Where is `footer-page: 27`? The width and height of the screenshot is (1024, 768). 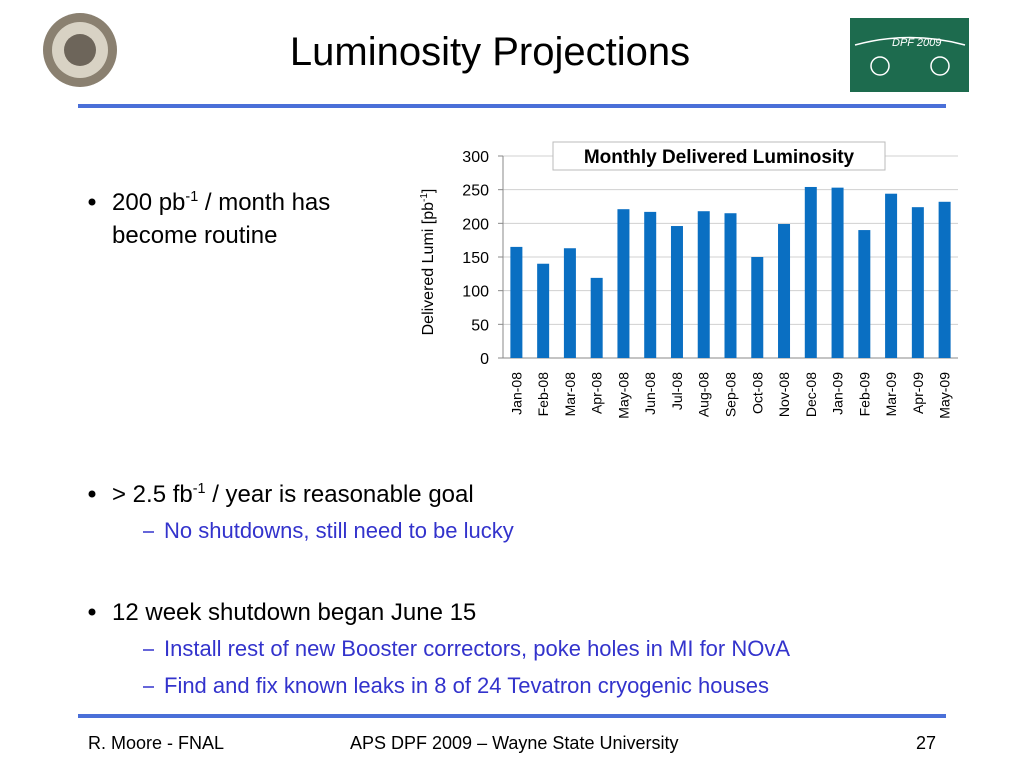
footer-page: 27 is located at coordinates (925, 743).